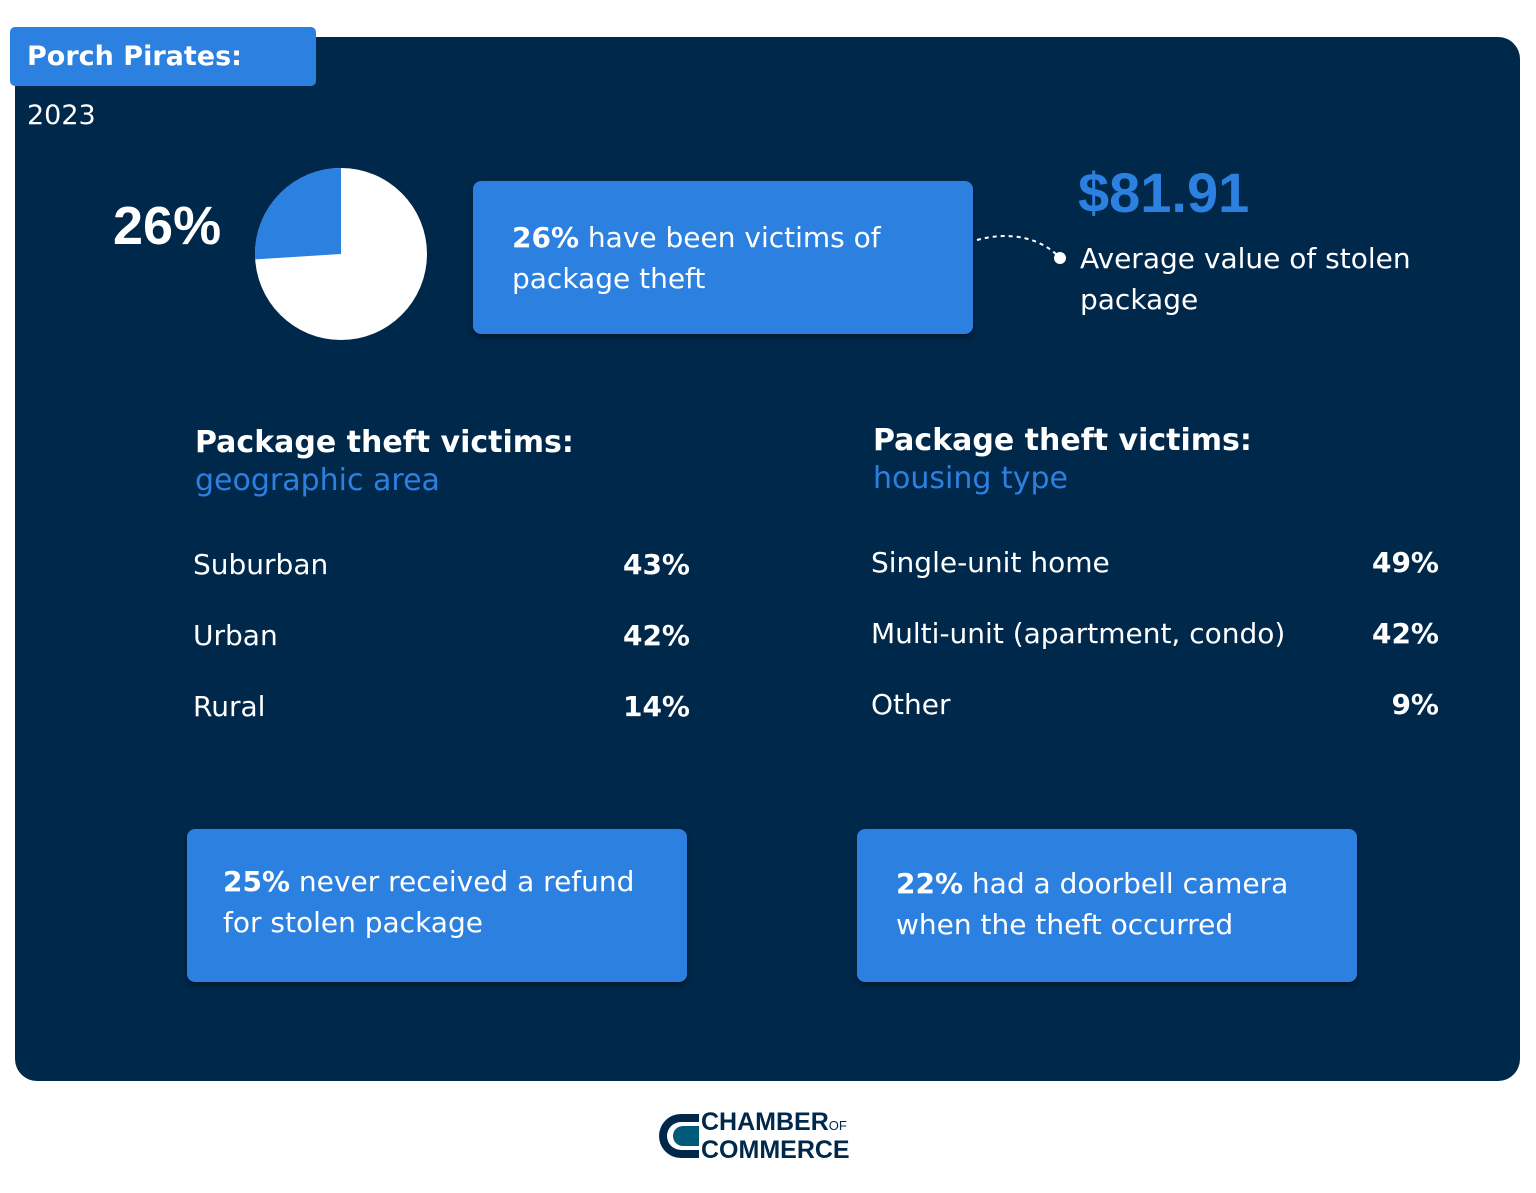 Image resolution: width=1536 pixels, height=1193 pixels. I want to click on list-item: Multi-unit (apartment, condo) 42%, so click(1155, 633).